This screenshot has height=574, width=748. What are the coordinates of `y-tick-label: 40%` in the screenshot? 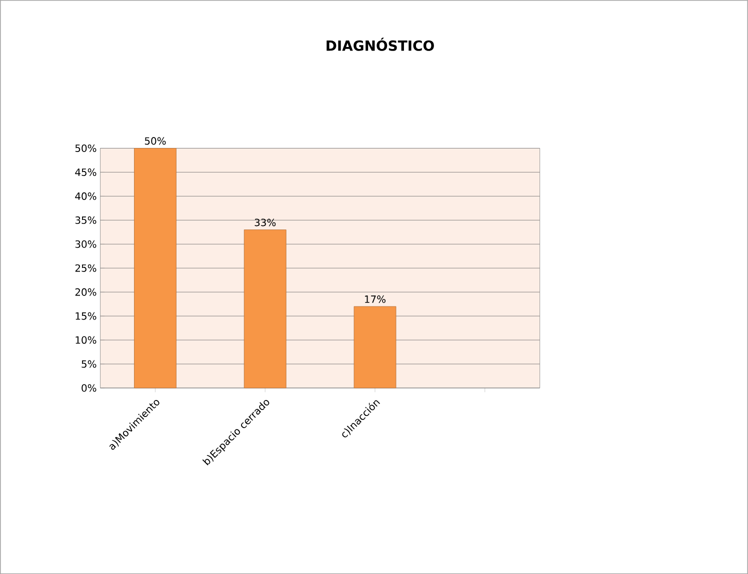 It's located at (85, 196).